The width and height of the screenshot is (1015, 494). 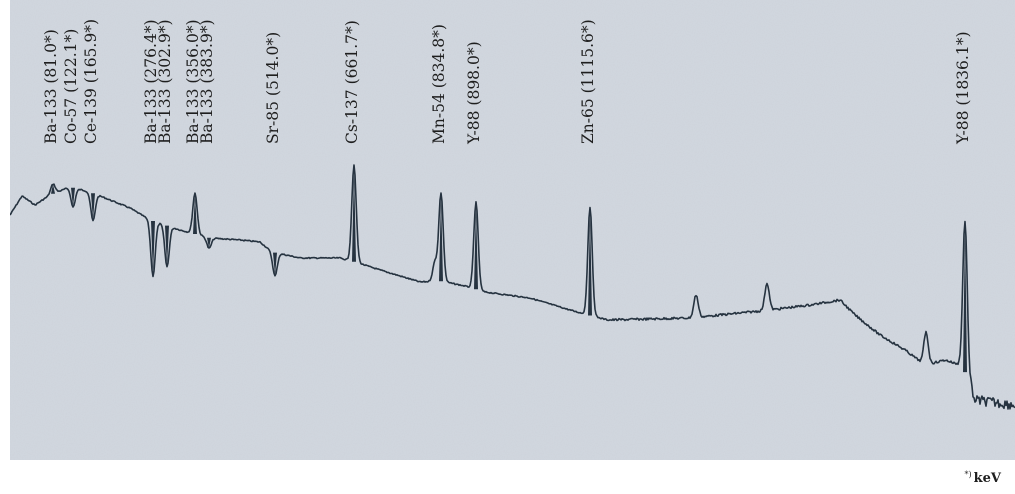 What do you see at coordinates (207, 81) in the screenshot?
I see `peak-label: Ba-133 (383.9*)` at bounding box center [207, 81].